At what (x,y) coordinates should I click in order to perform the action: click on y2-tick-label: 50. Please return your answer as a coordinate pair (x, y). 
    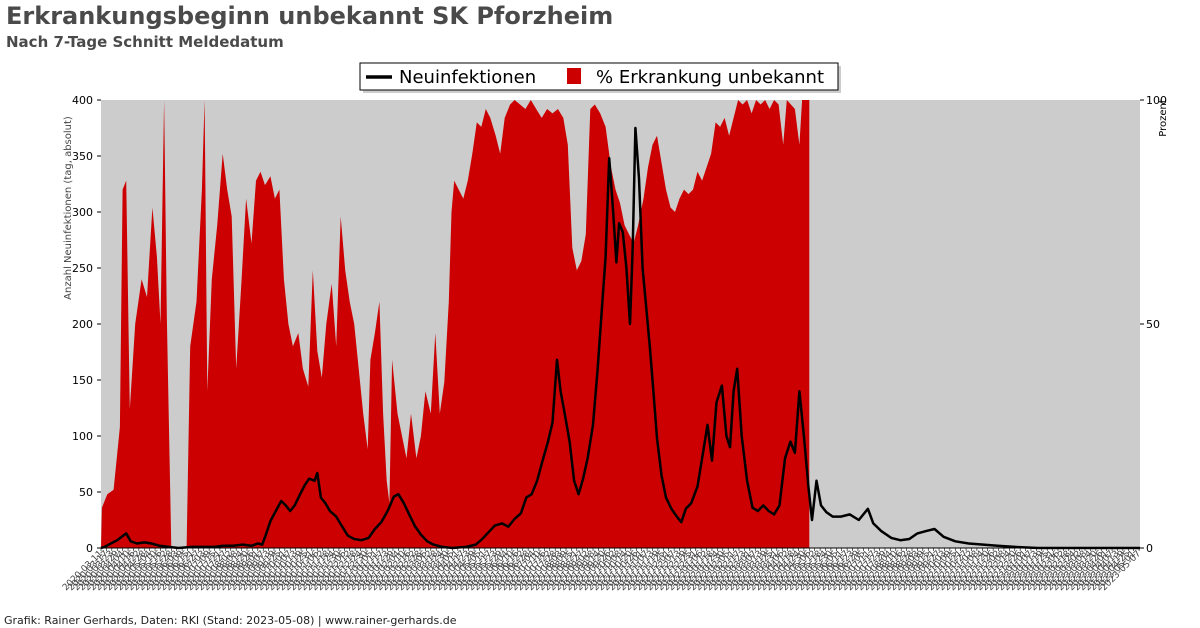
    Looking at the image, I should click on (1153, 324).